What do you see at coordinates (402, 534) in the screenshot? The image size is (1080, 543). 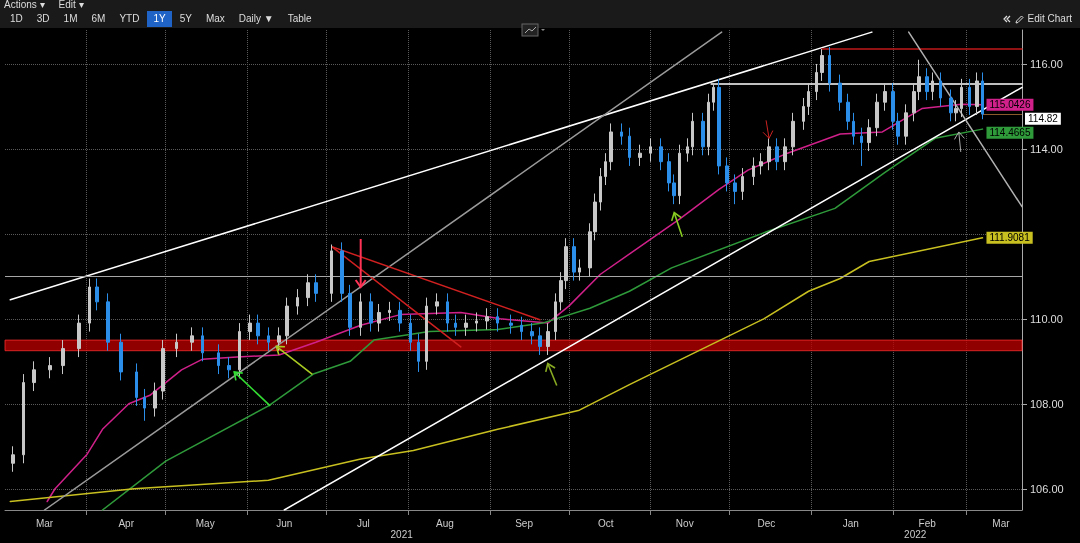 I see `text: 2021` at bounding box center [402, 534].